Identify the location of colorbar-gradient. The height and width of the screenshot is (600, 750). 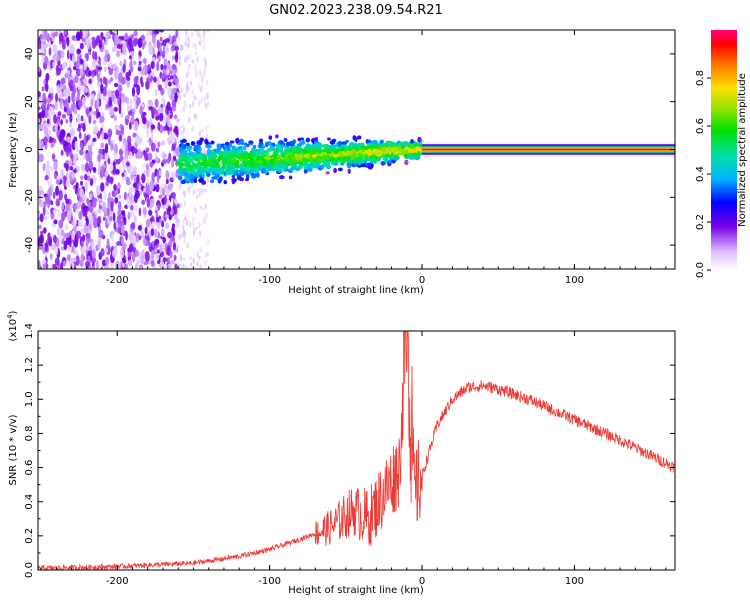
(724, 150).